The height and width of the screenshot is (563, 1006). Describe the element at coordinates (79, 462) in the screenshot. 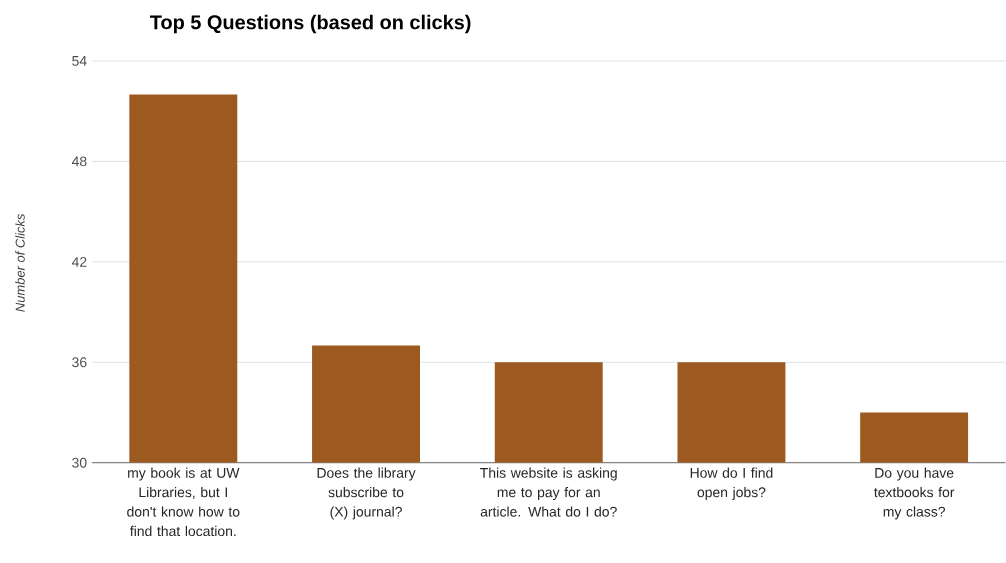

I see `y-tick-label: 30` at that location.